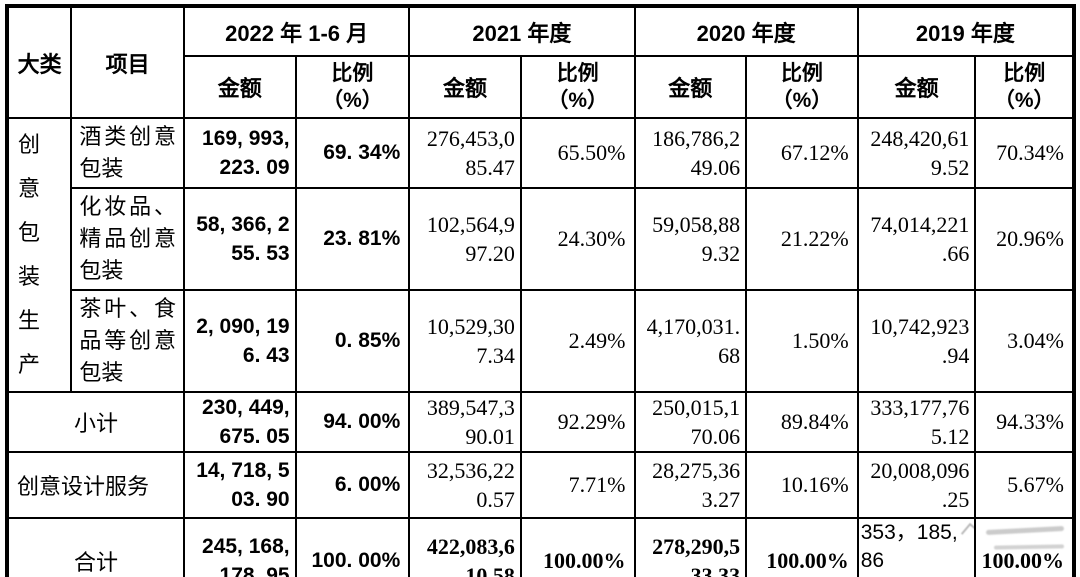  Describe the element at coordinates (802, 422) in the screenshot. I see `ratio-2020: 89.84%` at that location.